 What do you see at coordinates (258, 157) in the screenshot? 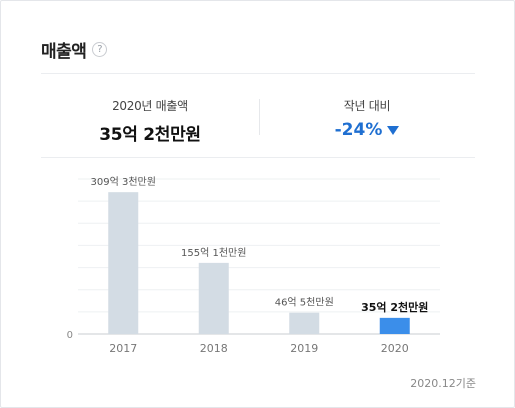
I see `divider-bottom` at bounding box center [258, 157].